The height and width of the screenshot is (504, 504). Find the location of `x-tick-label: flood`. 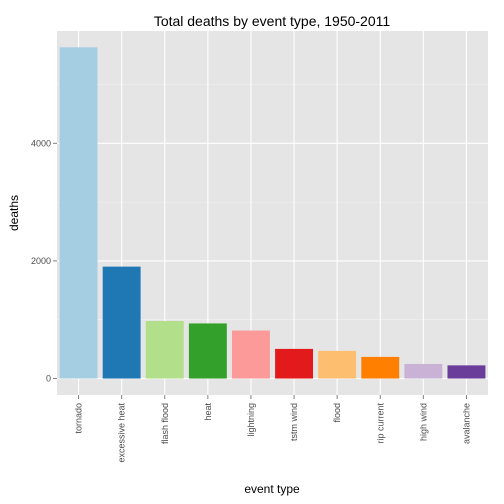

x-tick-label: flood is located at coordinates (337, 413).